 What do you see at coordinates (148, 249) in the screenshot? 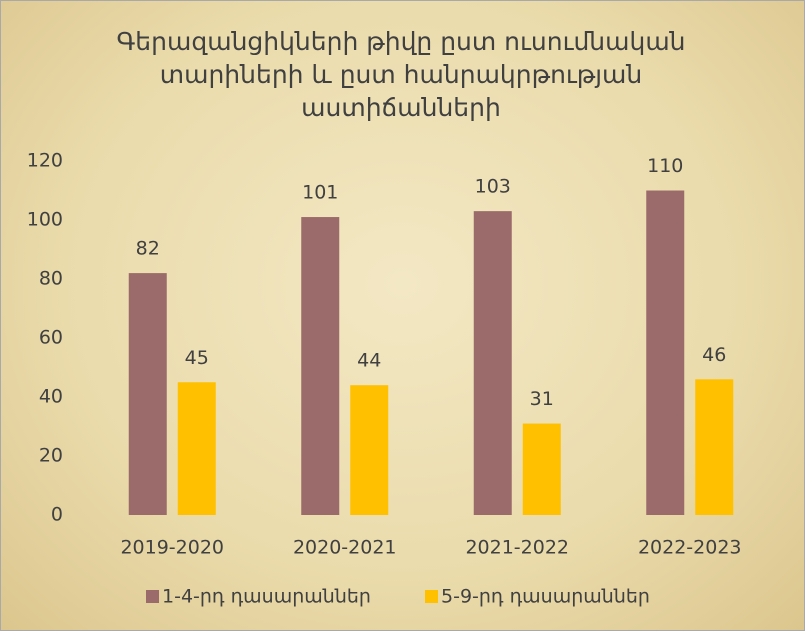
I see `data-label: 82` at bounding box center [148, 249].